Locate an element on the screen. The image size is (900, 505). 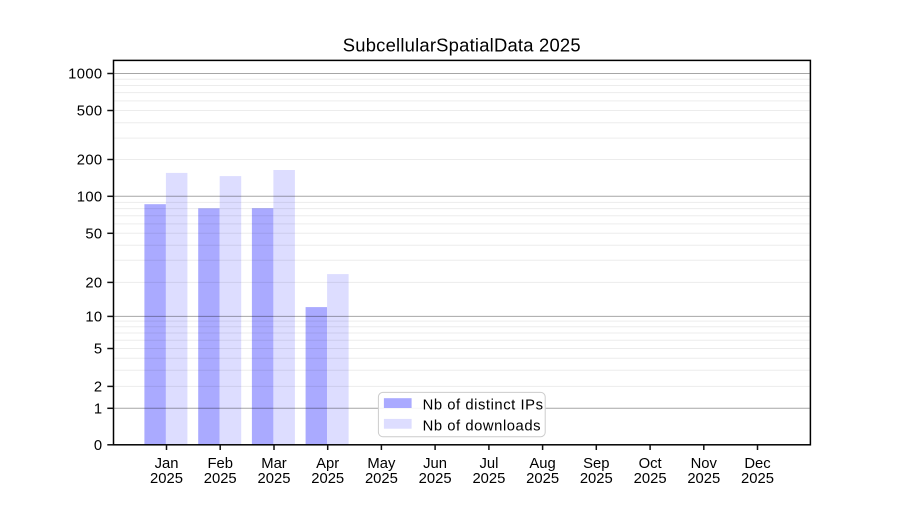
svg-text: SubcellularSpatialData 2025 is located at coordinates (462, 44).